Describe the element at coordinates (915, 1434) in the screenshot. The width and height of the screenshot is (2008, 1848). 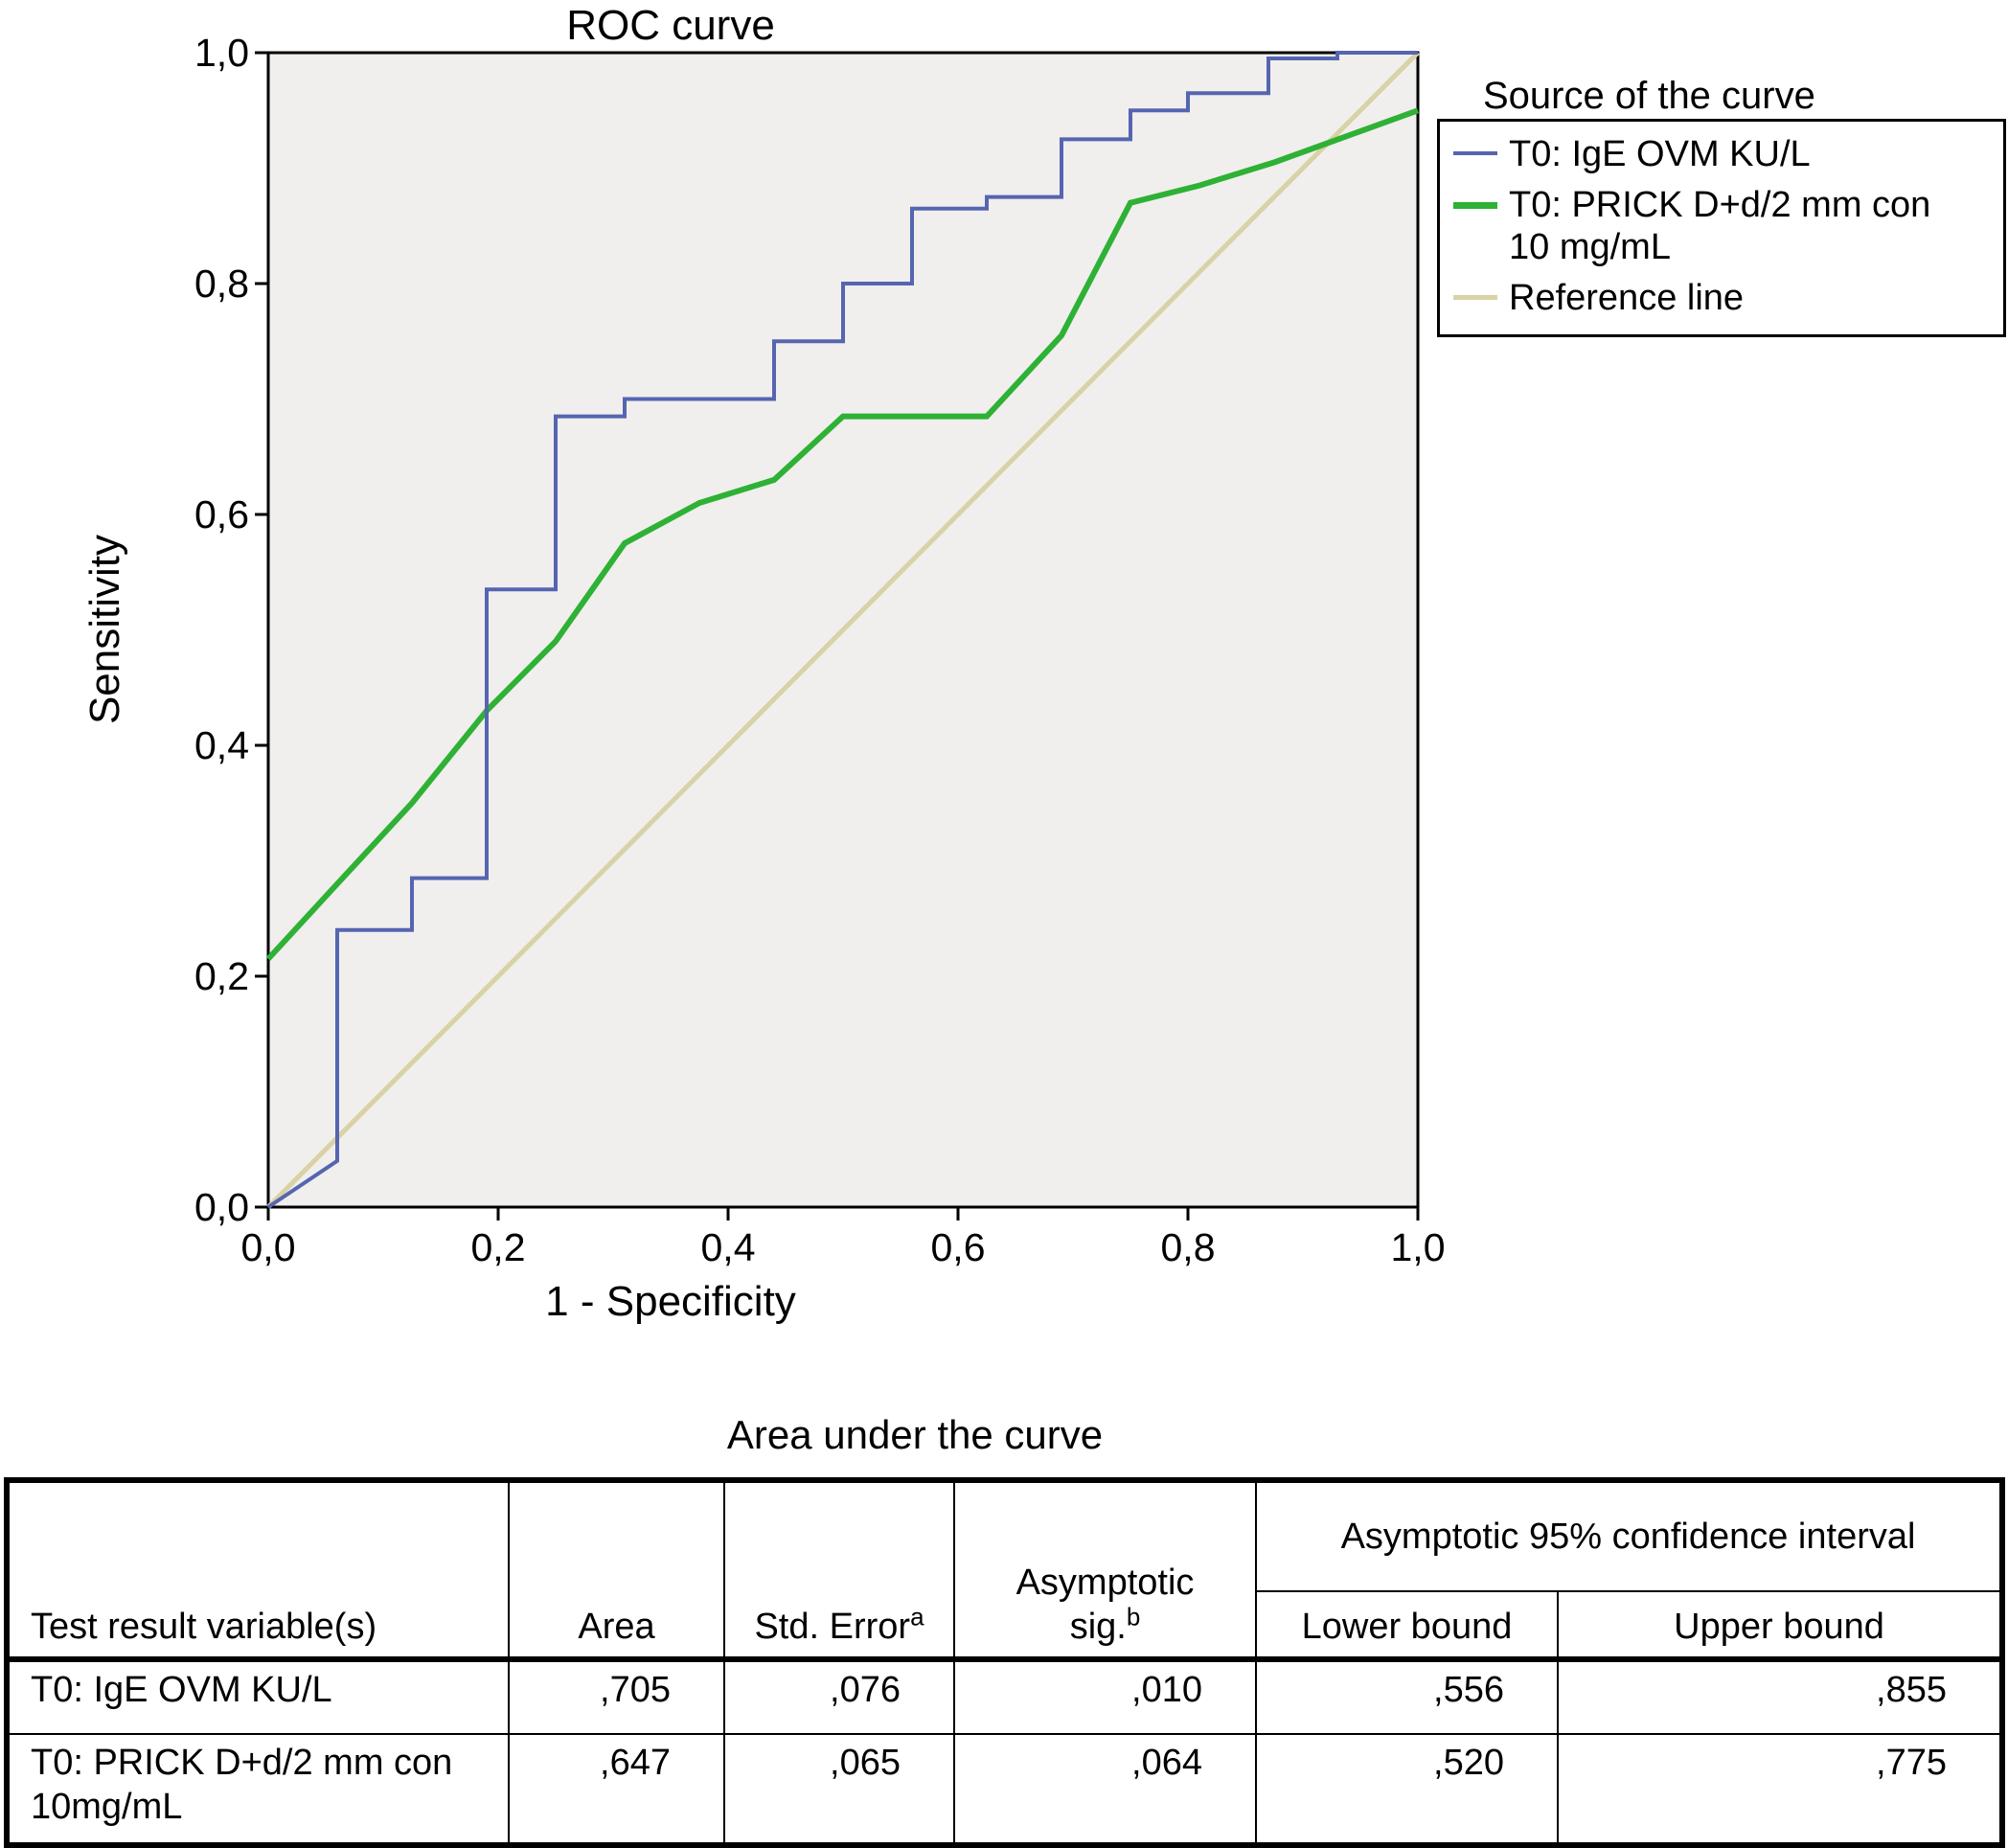
I see `table-title: Area under the curve` at that location.